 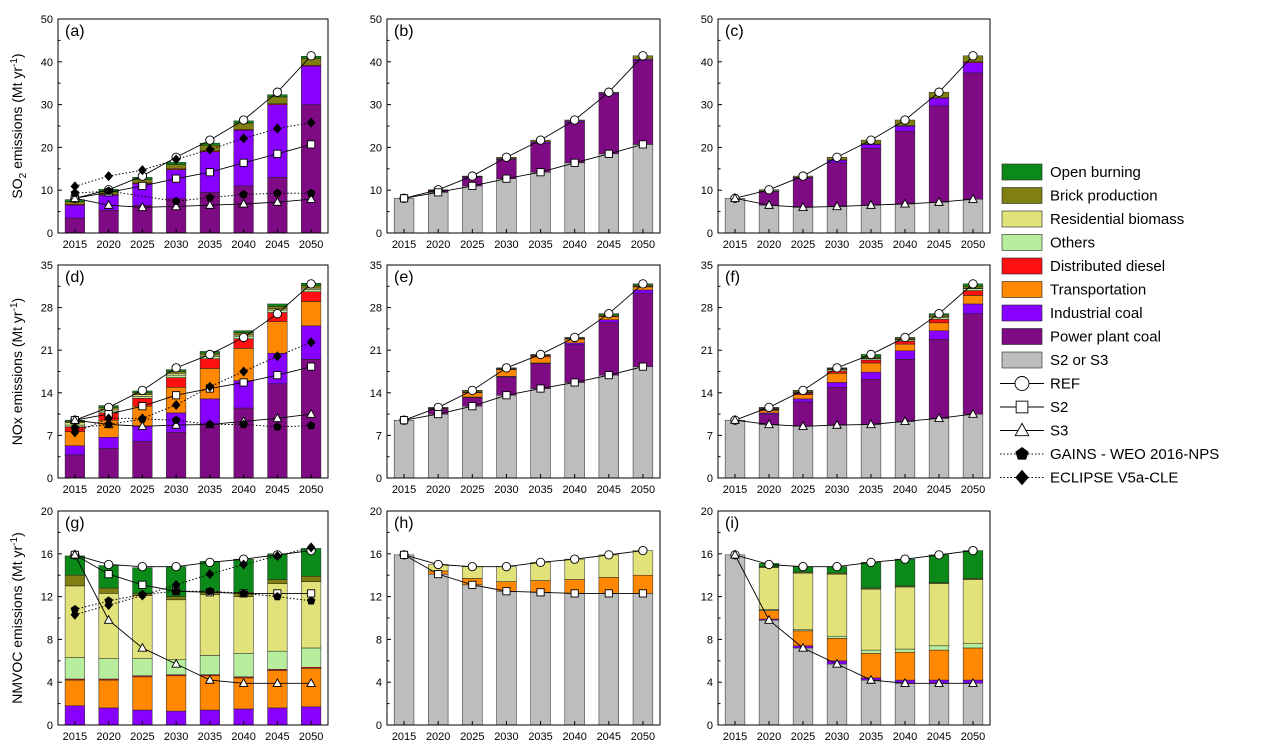 What do you see at coordinates (75, 277) in the screenshot?
I see `panel-label: (d)` at bounding box center [75, 277].